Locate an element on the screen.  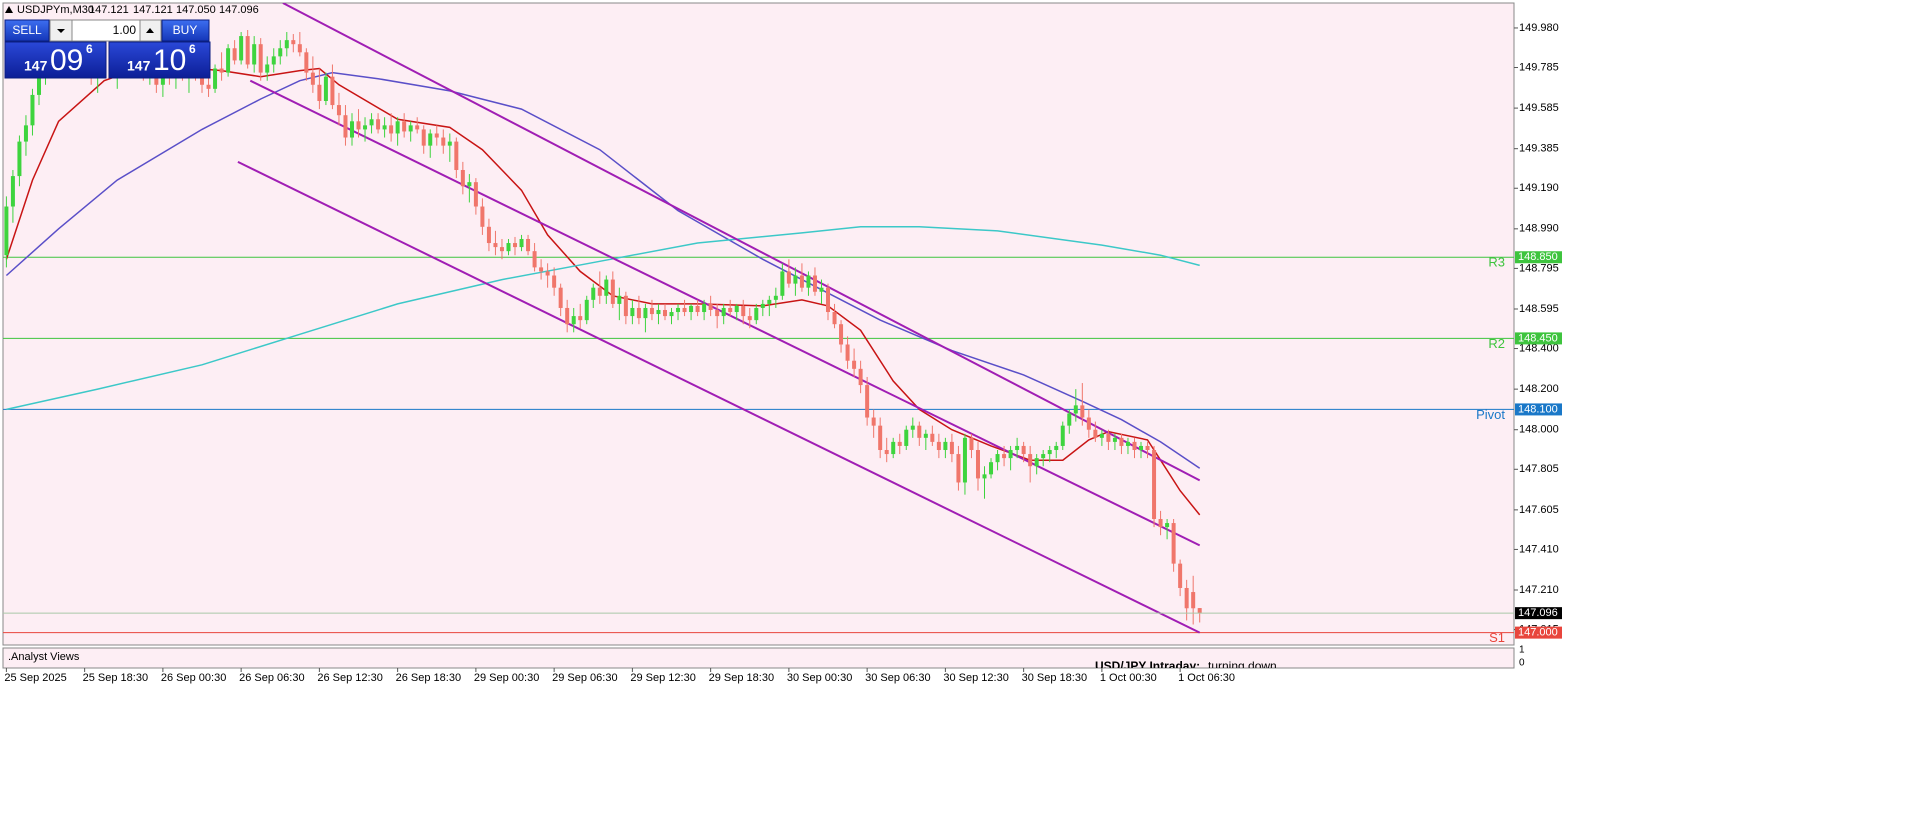
annotation-title: USD/JPY Intraday: is located at coordinates (1147, 666).